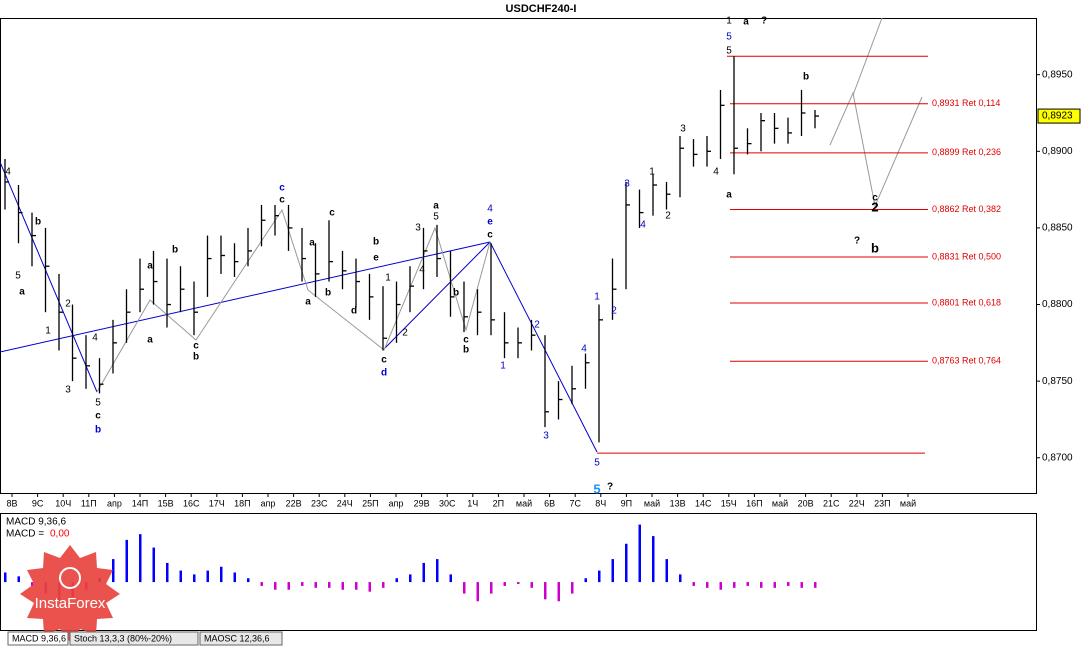 The width and height of the screenshot is (1082, 661). Describe the element at coordinates (966, 152) in the screenshot. I see `fib-label: 0,8899 Ret 0,236` at that location.